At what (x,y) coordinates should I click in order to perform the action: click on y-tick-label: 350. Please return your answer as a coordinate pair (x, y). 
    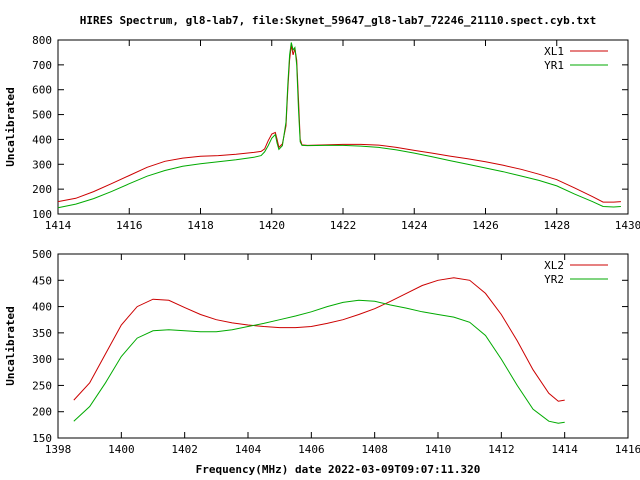
    Looking at the image, I should click on (42, 333).